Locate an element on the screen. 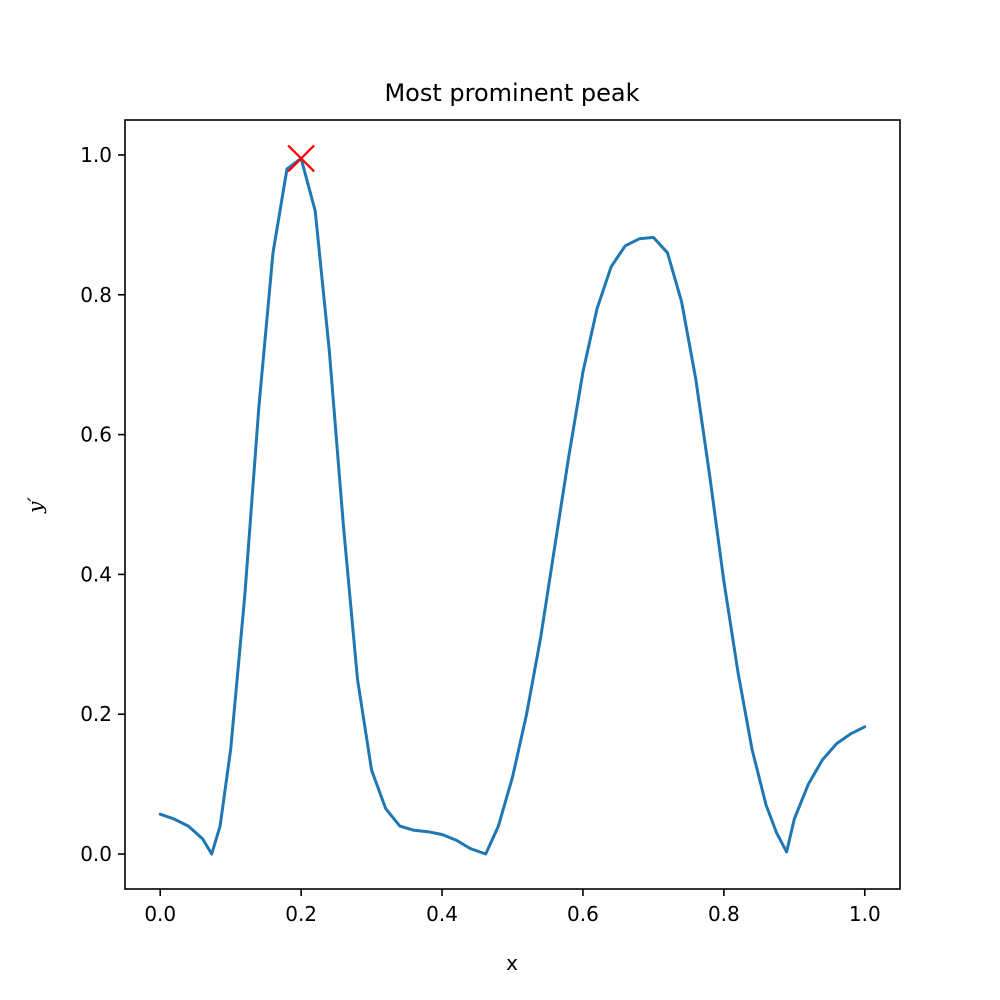  y-axis-label: y′ is located at coordinates (35, 505).